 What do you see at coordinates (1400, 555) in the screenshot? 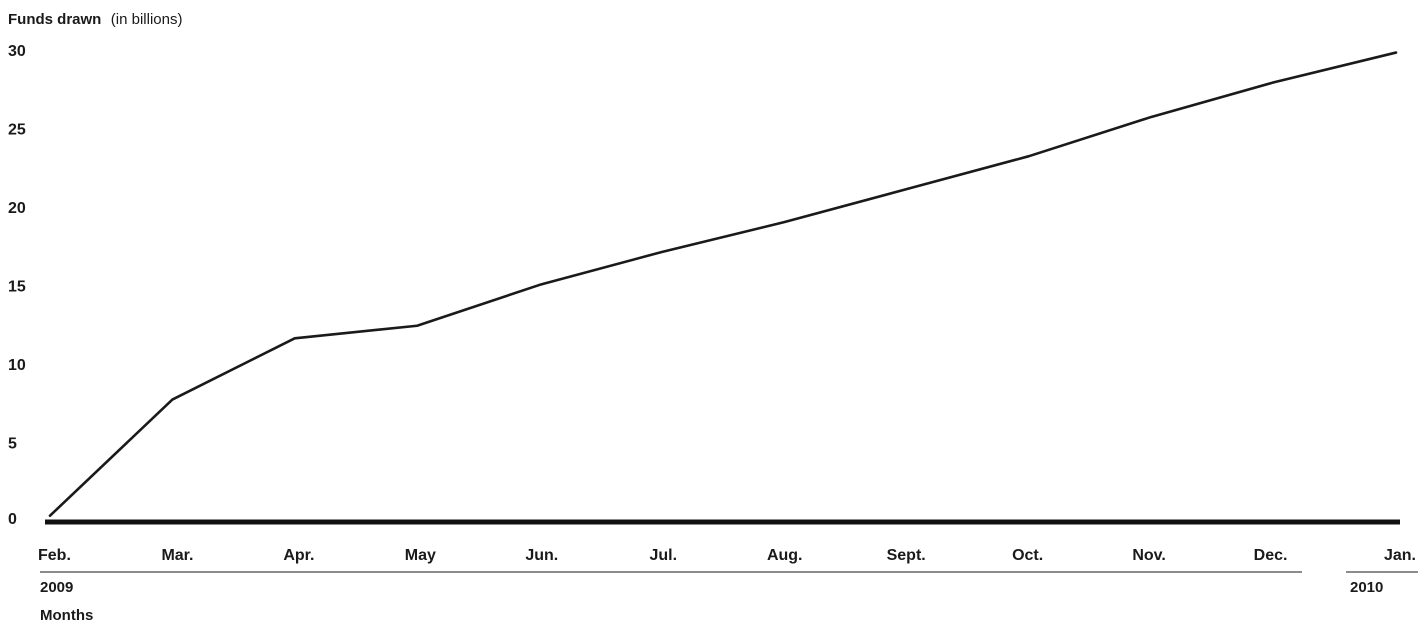
I see `x-tick-label: Jan.` at bounding box center [1400, 555].